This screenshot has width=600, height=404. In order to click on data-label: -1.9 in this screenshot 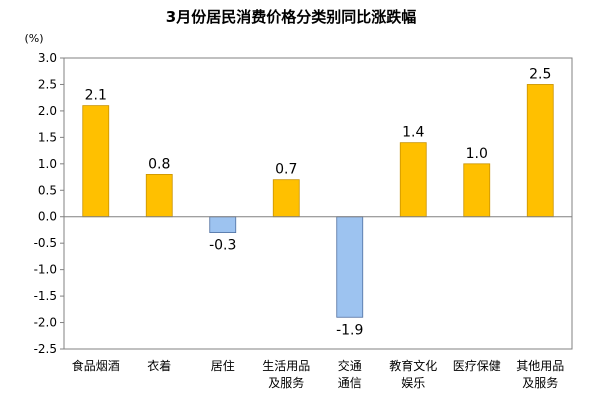, I will do `click(349, 330)`.